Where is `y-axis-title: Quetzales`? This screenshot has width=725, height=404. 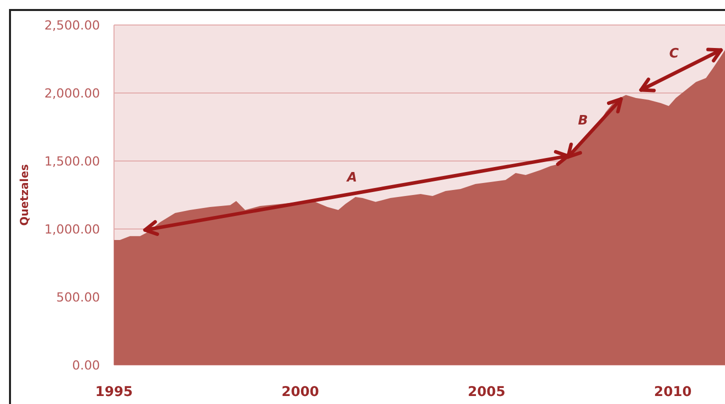
y-axis-title: Quetzales is located at coordinates (24, 195).